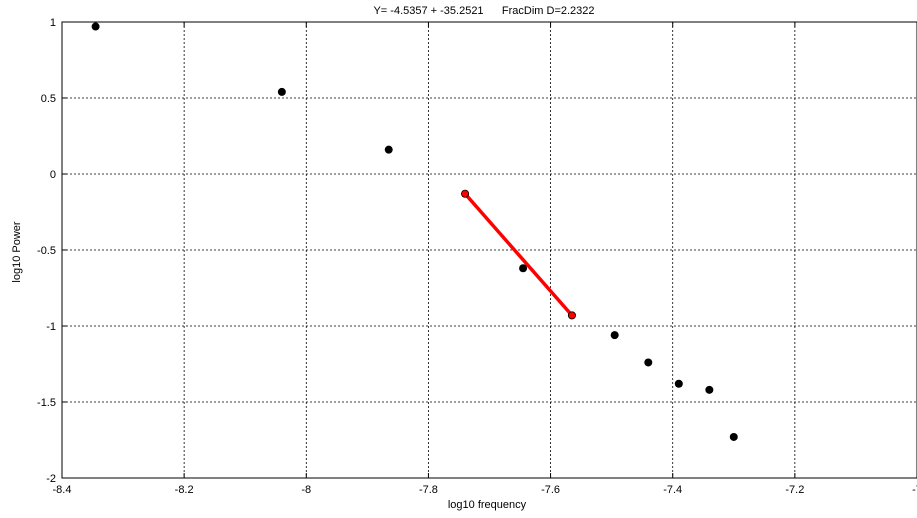 This screenshot has width=917, height=518. What do you see at coordinates (485, 490) in the screenshot?
I see `x-axis-tick-labels: -8.4 -8.2 -8 -7.8 -7.6 -7.4 -7.2 -7` at bounding box center [485, 490].